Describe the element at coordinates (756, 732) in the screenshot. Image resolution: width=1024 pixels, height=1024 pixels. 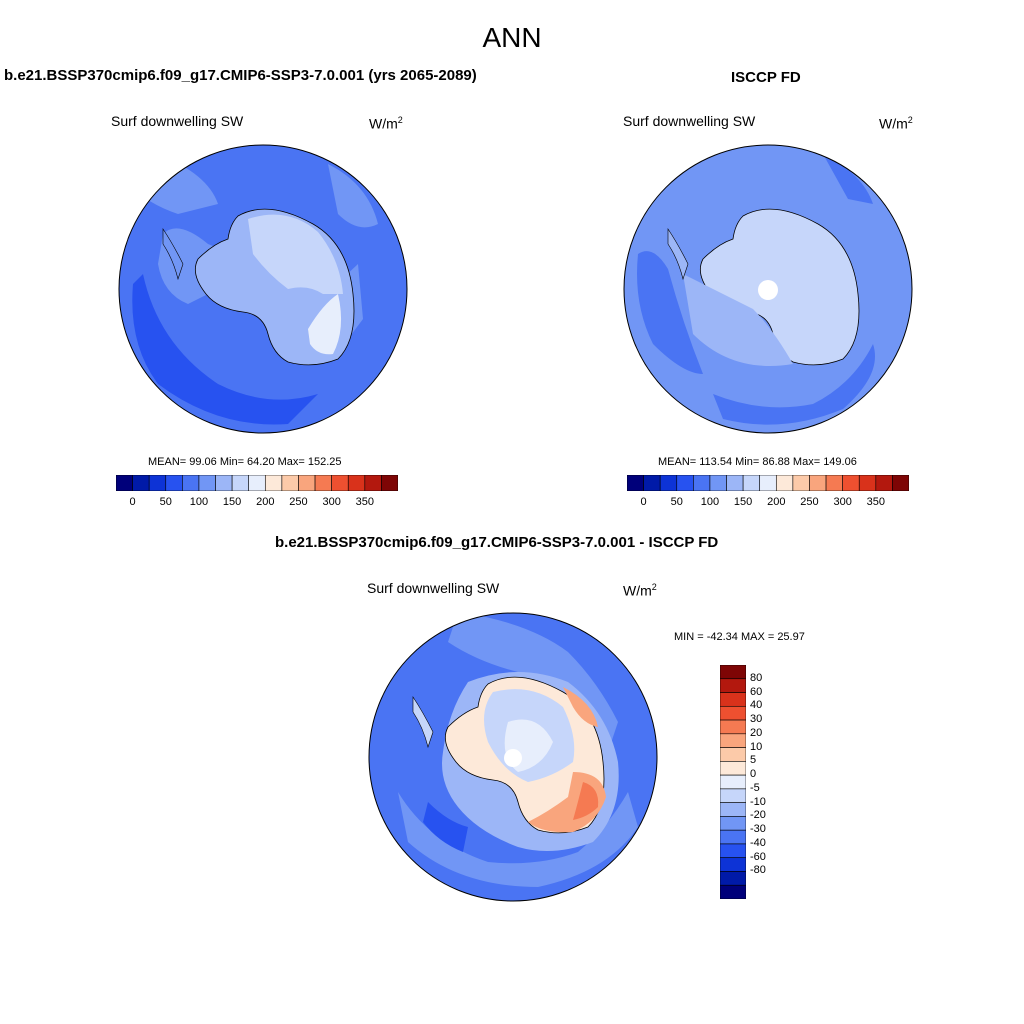
I see `colorbar-tick-label: 20` at that location.